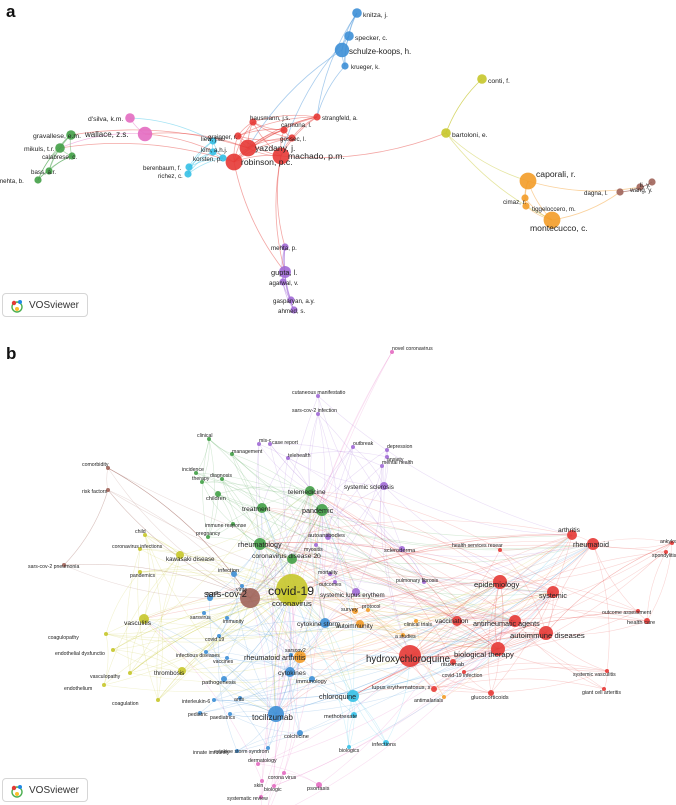  I want to click on node-tiggeloccero-m, so click(526, 206).